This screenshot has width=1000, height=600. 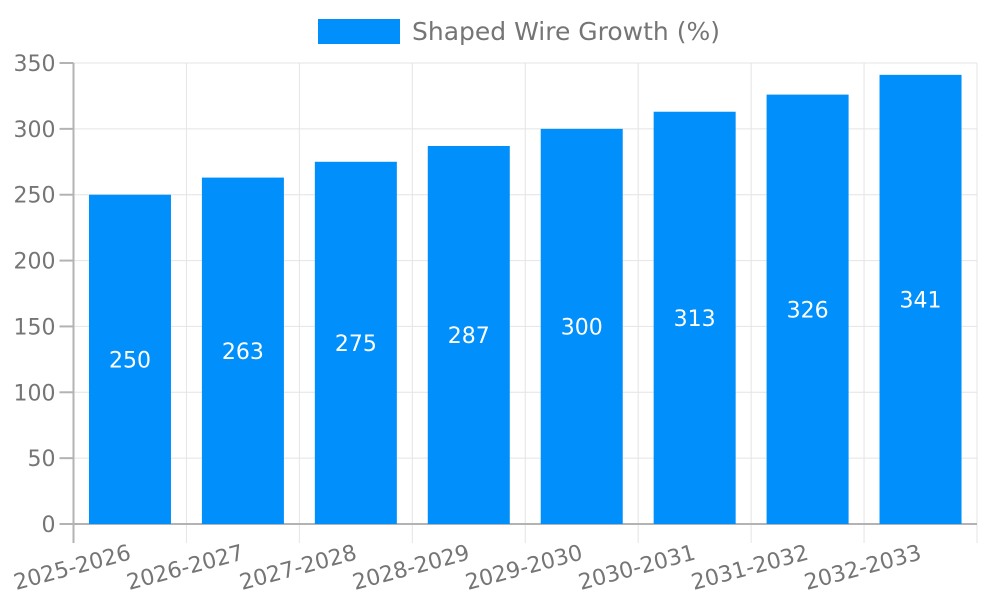 I want to click on bar-value-label: 287, so click(x=469, y=336).